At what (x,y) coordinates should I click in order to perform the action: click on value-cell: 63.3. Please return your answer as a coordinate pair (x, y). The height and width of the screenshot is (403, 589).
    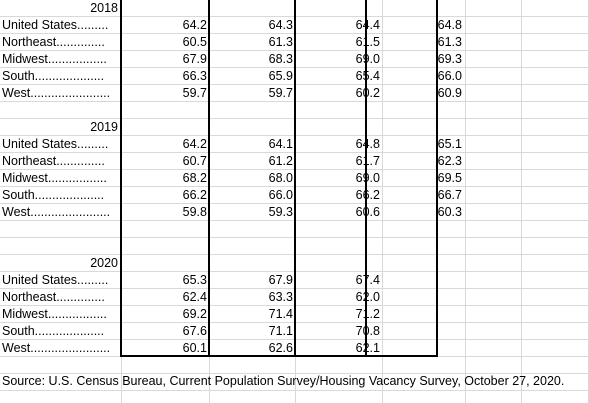
    Looking at the image, I should click on (280, 297).